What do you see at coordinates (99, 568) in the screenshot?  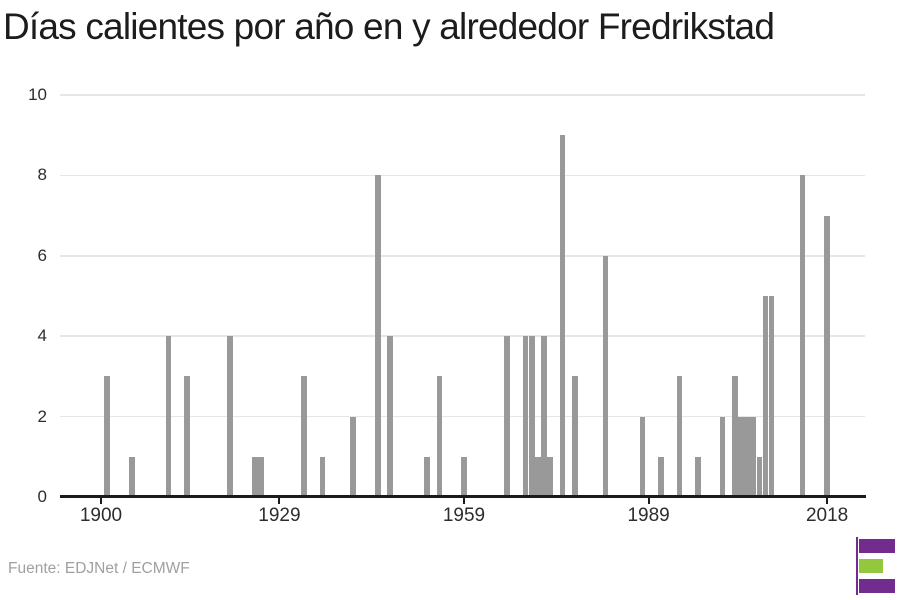 I see `source-attribution: Fuente: EDJNet / ECMWF` at bounding box center [99, 568].